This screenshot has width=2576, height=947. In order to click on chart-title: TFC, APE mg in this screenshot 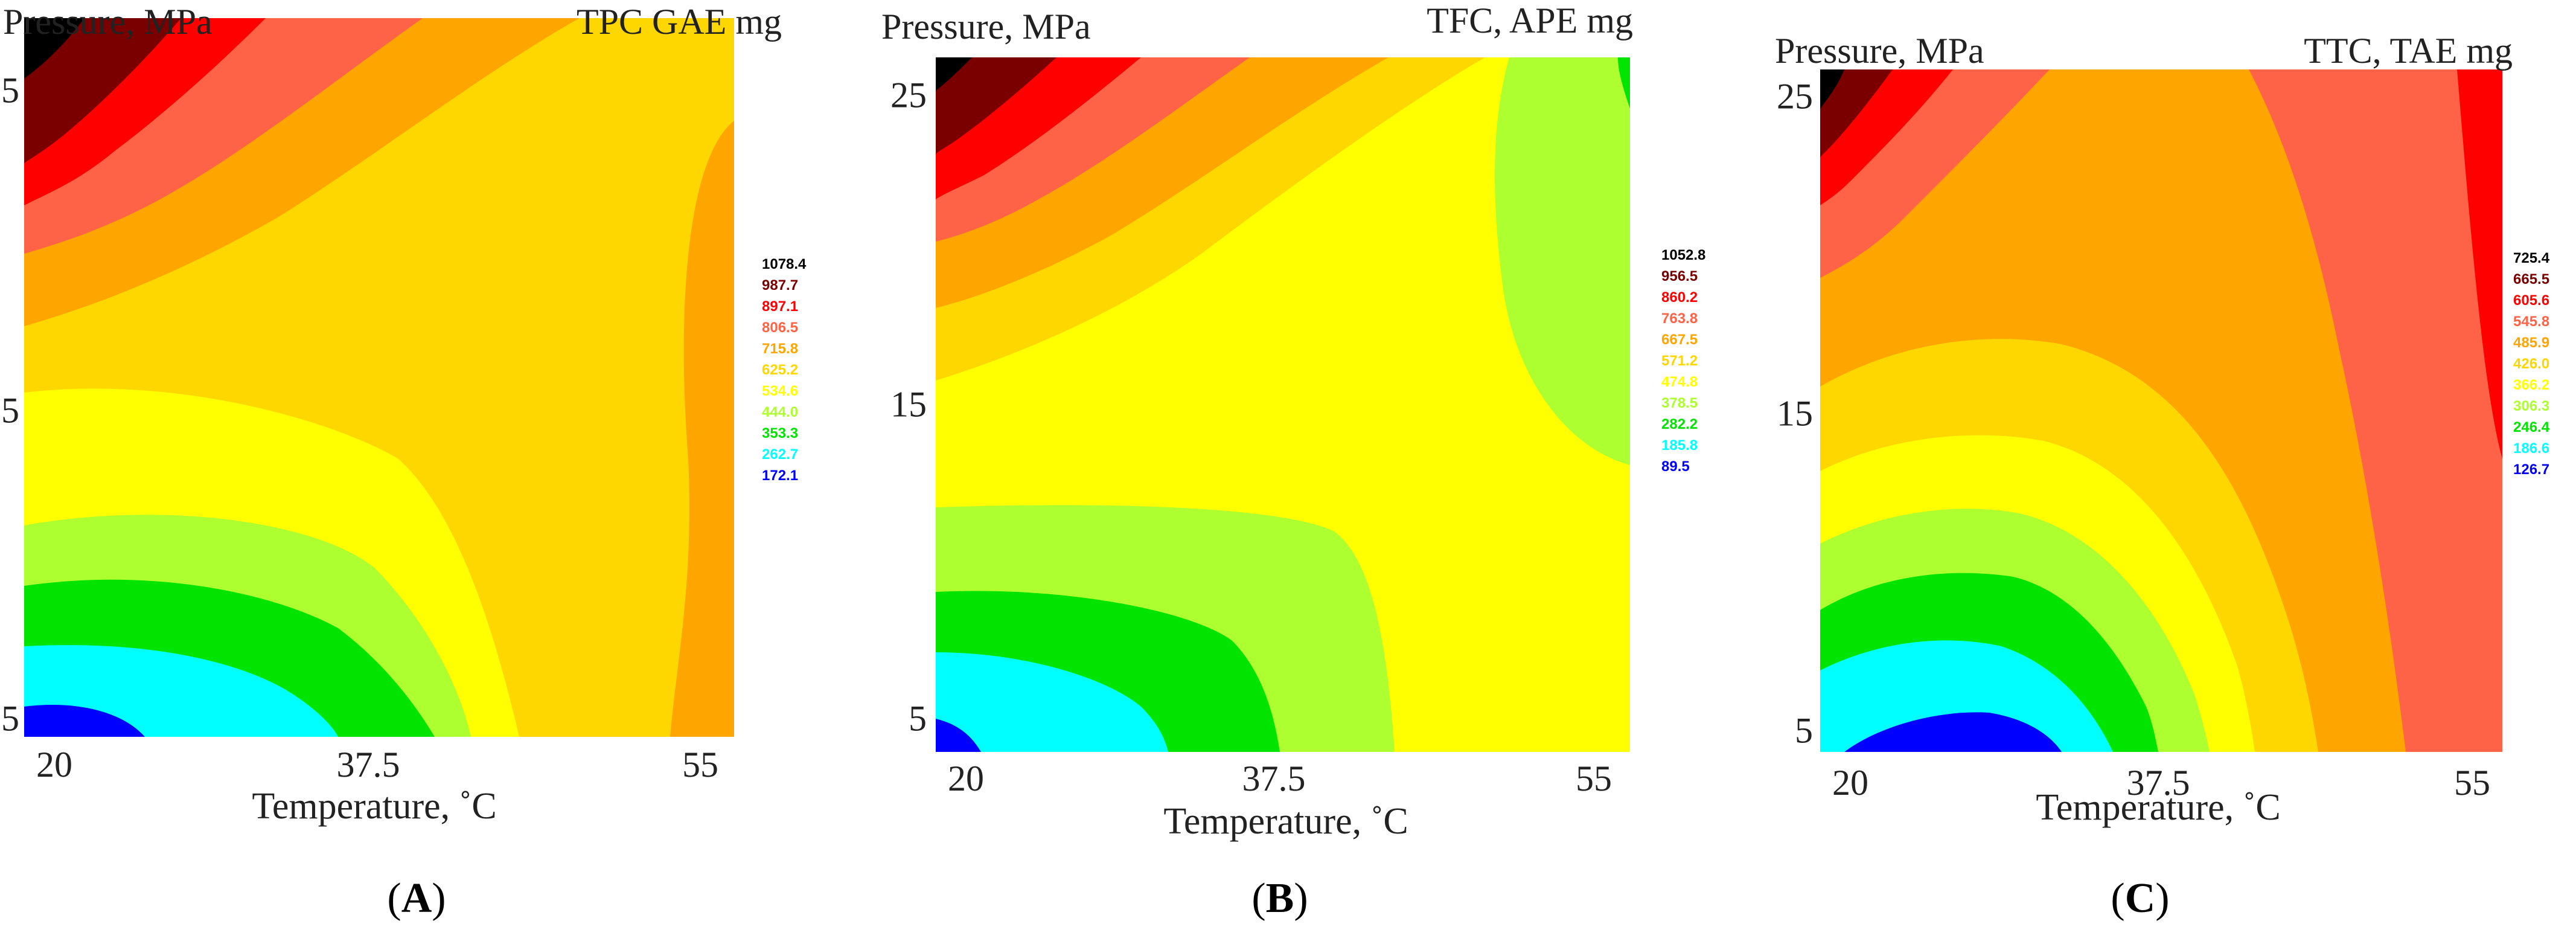, I will do `click(1530, 20)`.